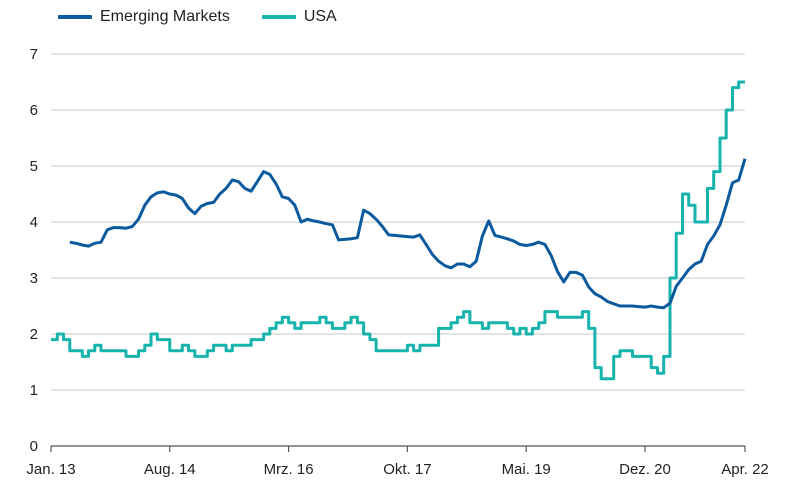  Describe the element at coordinates (299, 17) in the screenshot. I see `legend-item-usa: USA` at that location.